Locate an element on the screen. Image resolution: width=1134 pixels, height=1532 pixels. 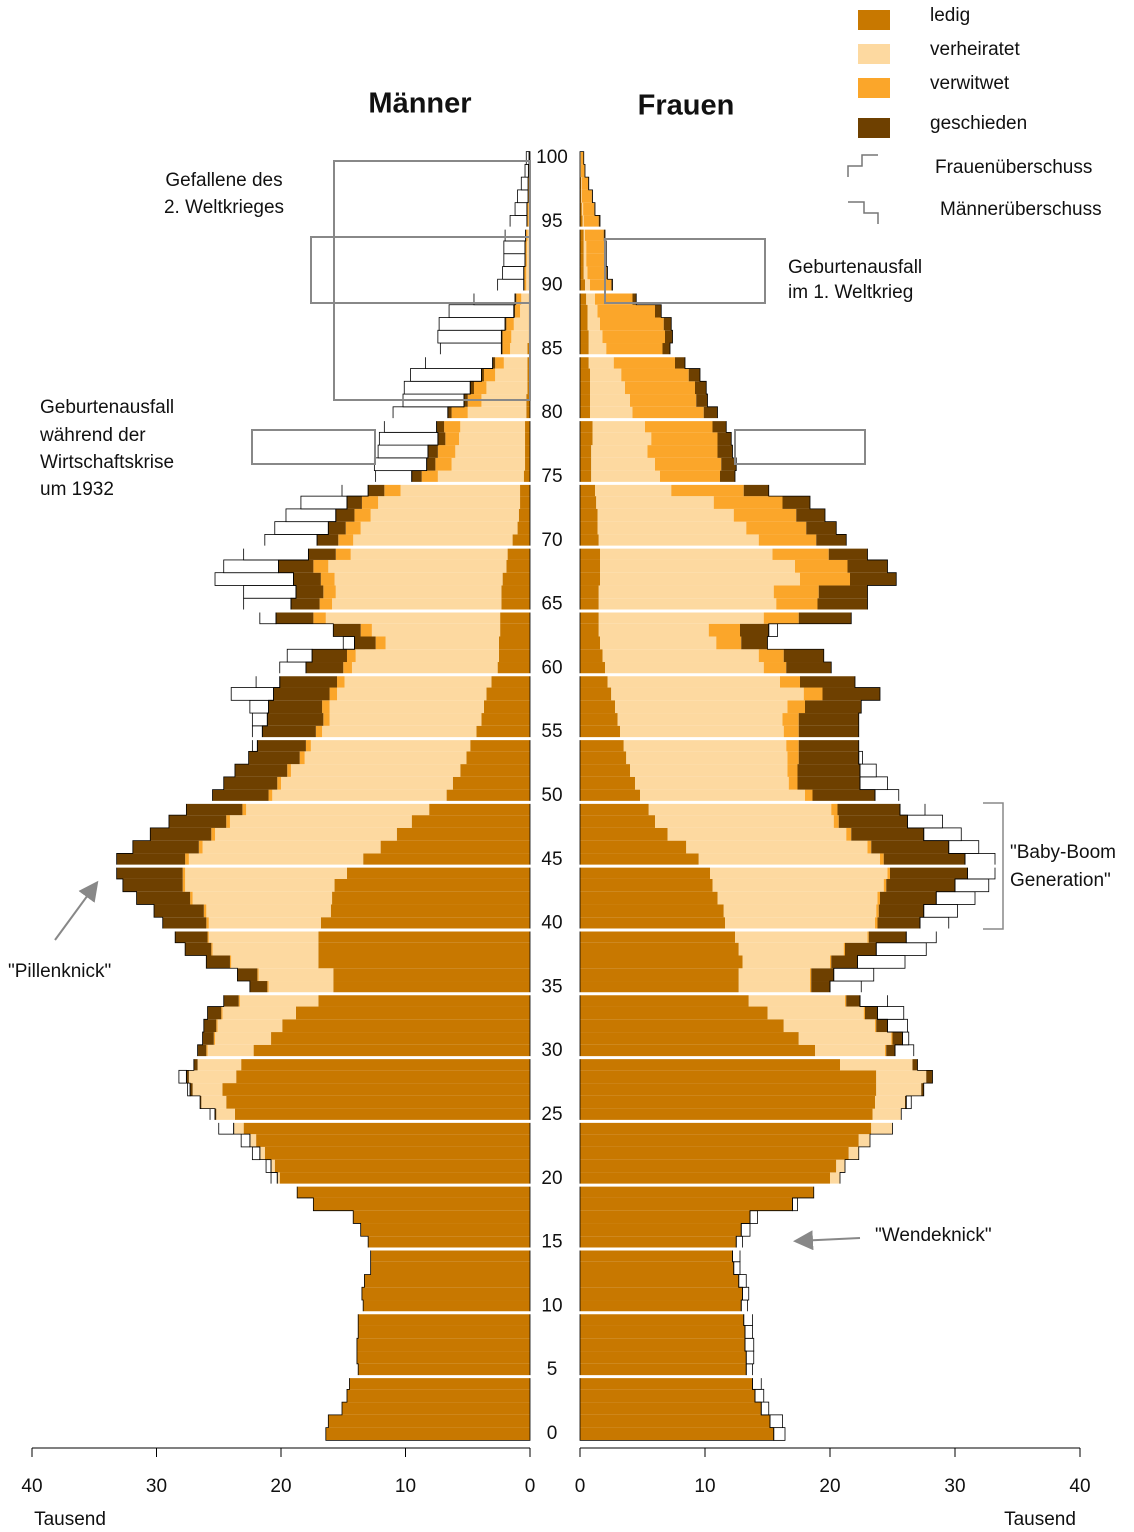
y-tick-label: 5 is located at coordinates (552, 1369).